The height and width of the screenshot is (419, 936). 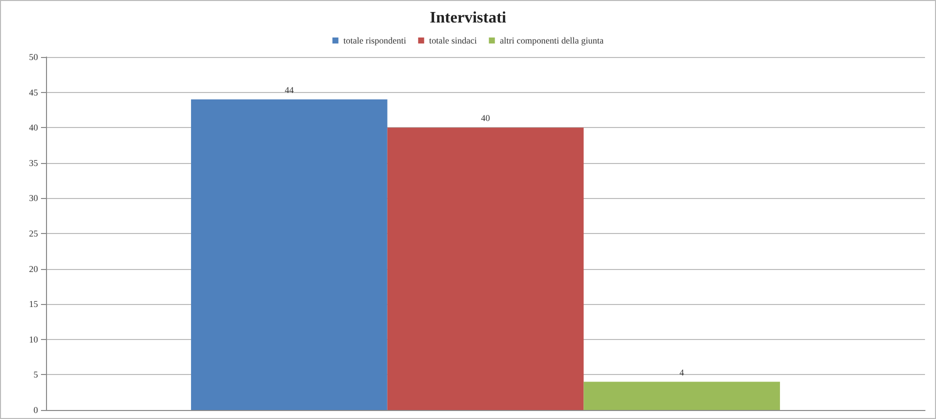 I want to click on data-label: 40, so click(x=485, y=118).